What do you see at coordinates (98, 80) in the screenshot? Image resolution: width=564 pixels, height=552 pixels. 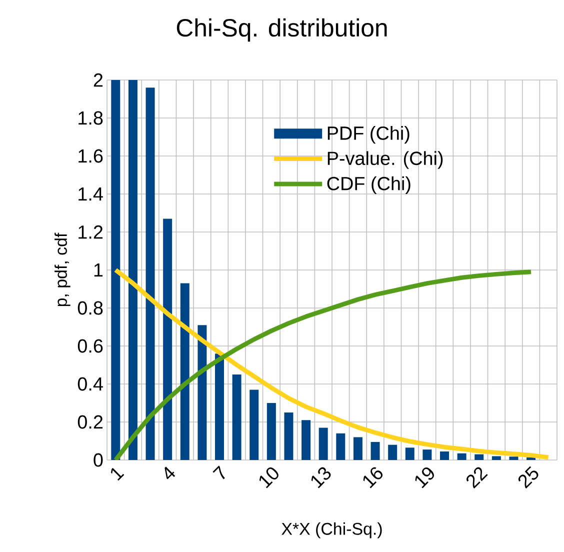 I see `y-tick-label: 2` at bounding box center [98, 80].